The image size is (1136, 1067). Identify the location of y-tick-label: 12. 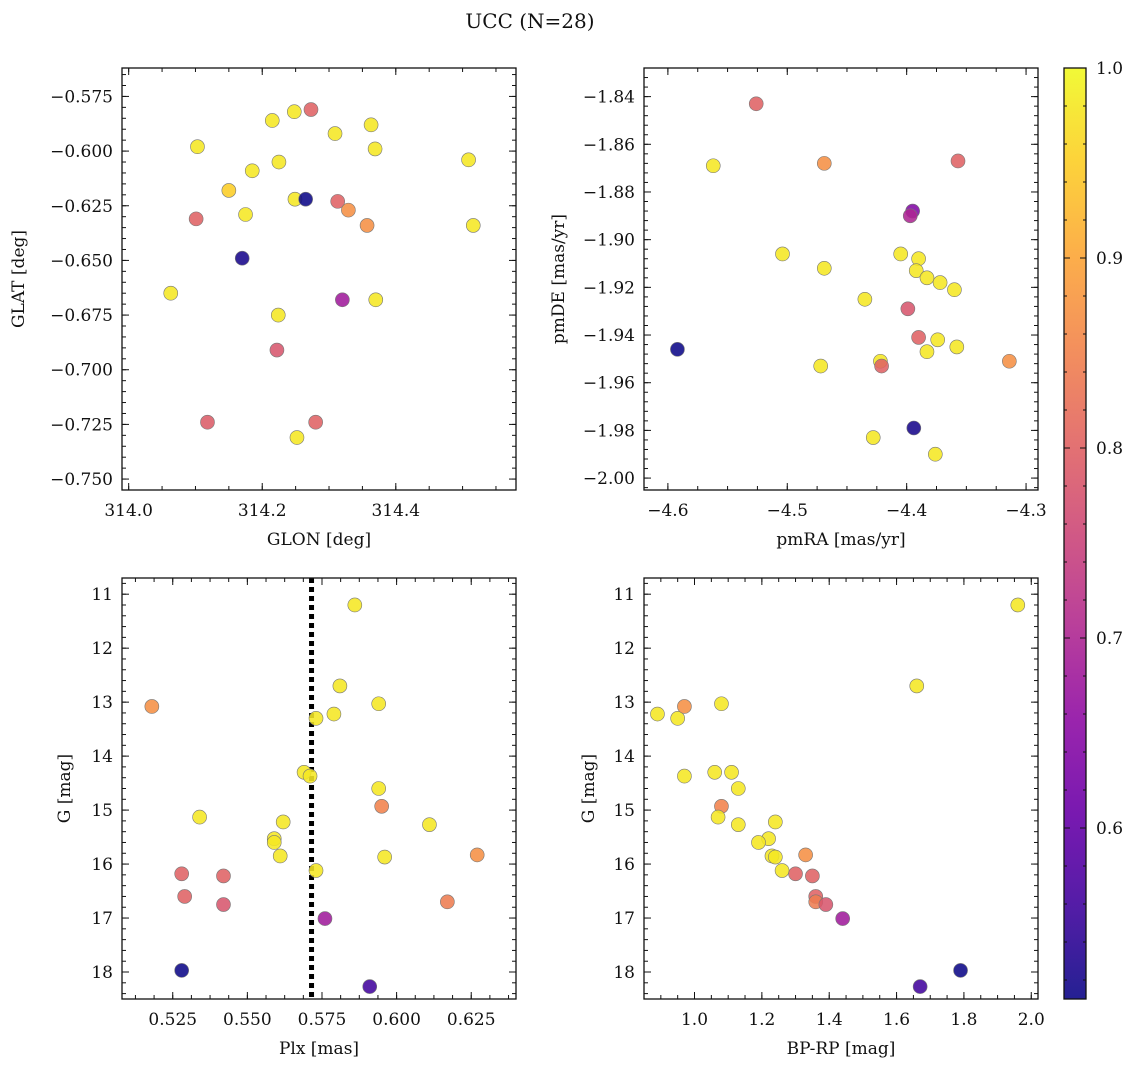
(102, 649).